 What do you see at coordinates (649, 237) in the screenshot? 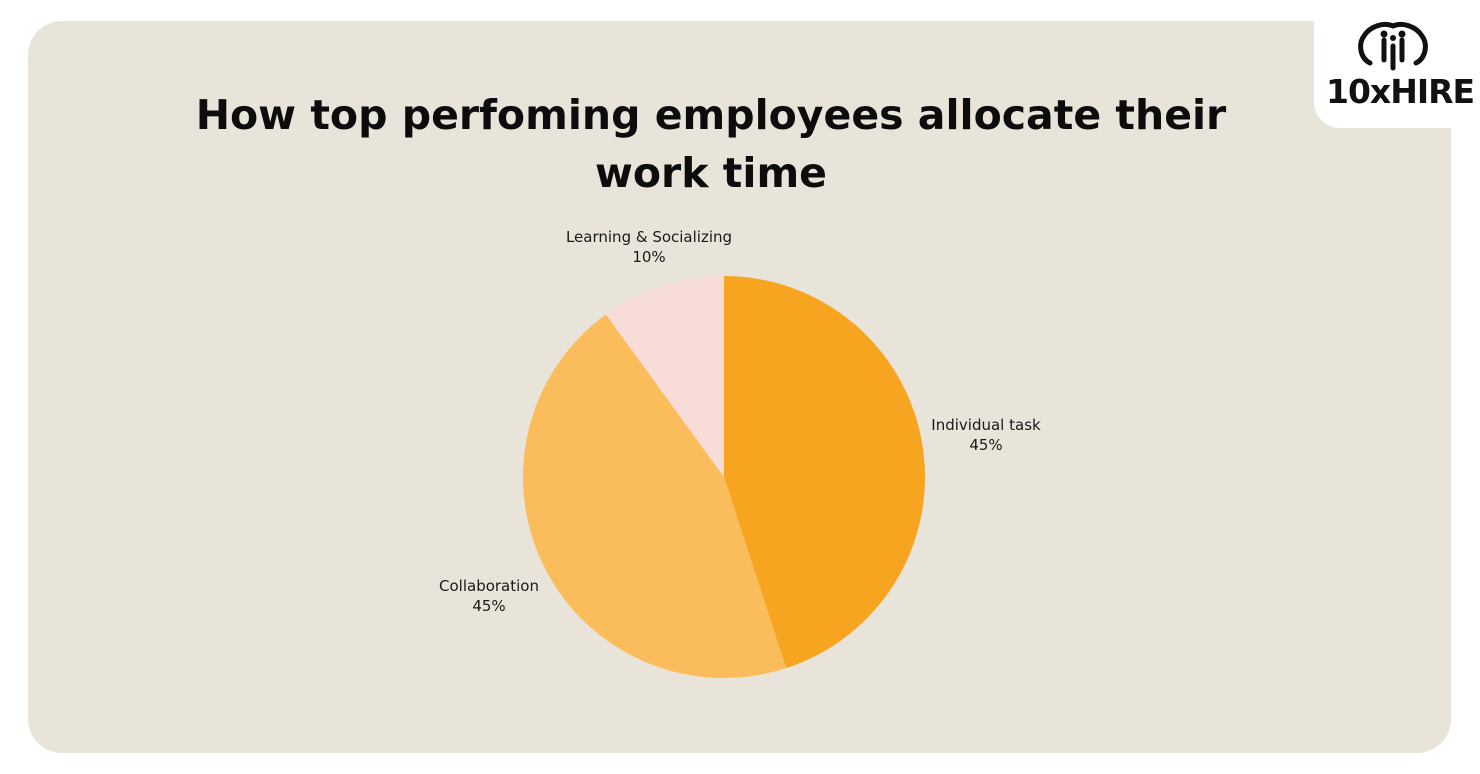
I see `slice-label: Learning & Socializing` at bounding box center [649, 237].